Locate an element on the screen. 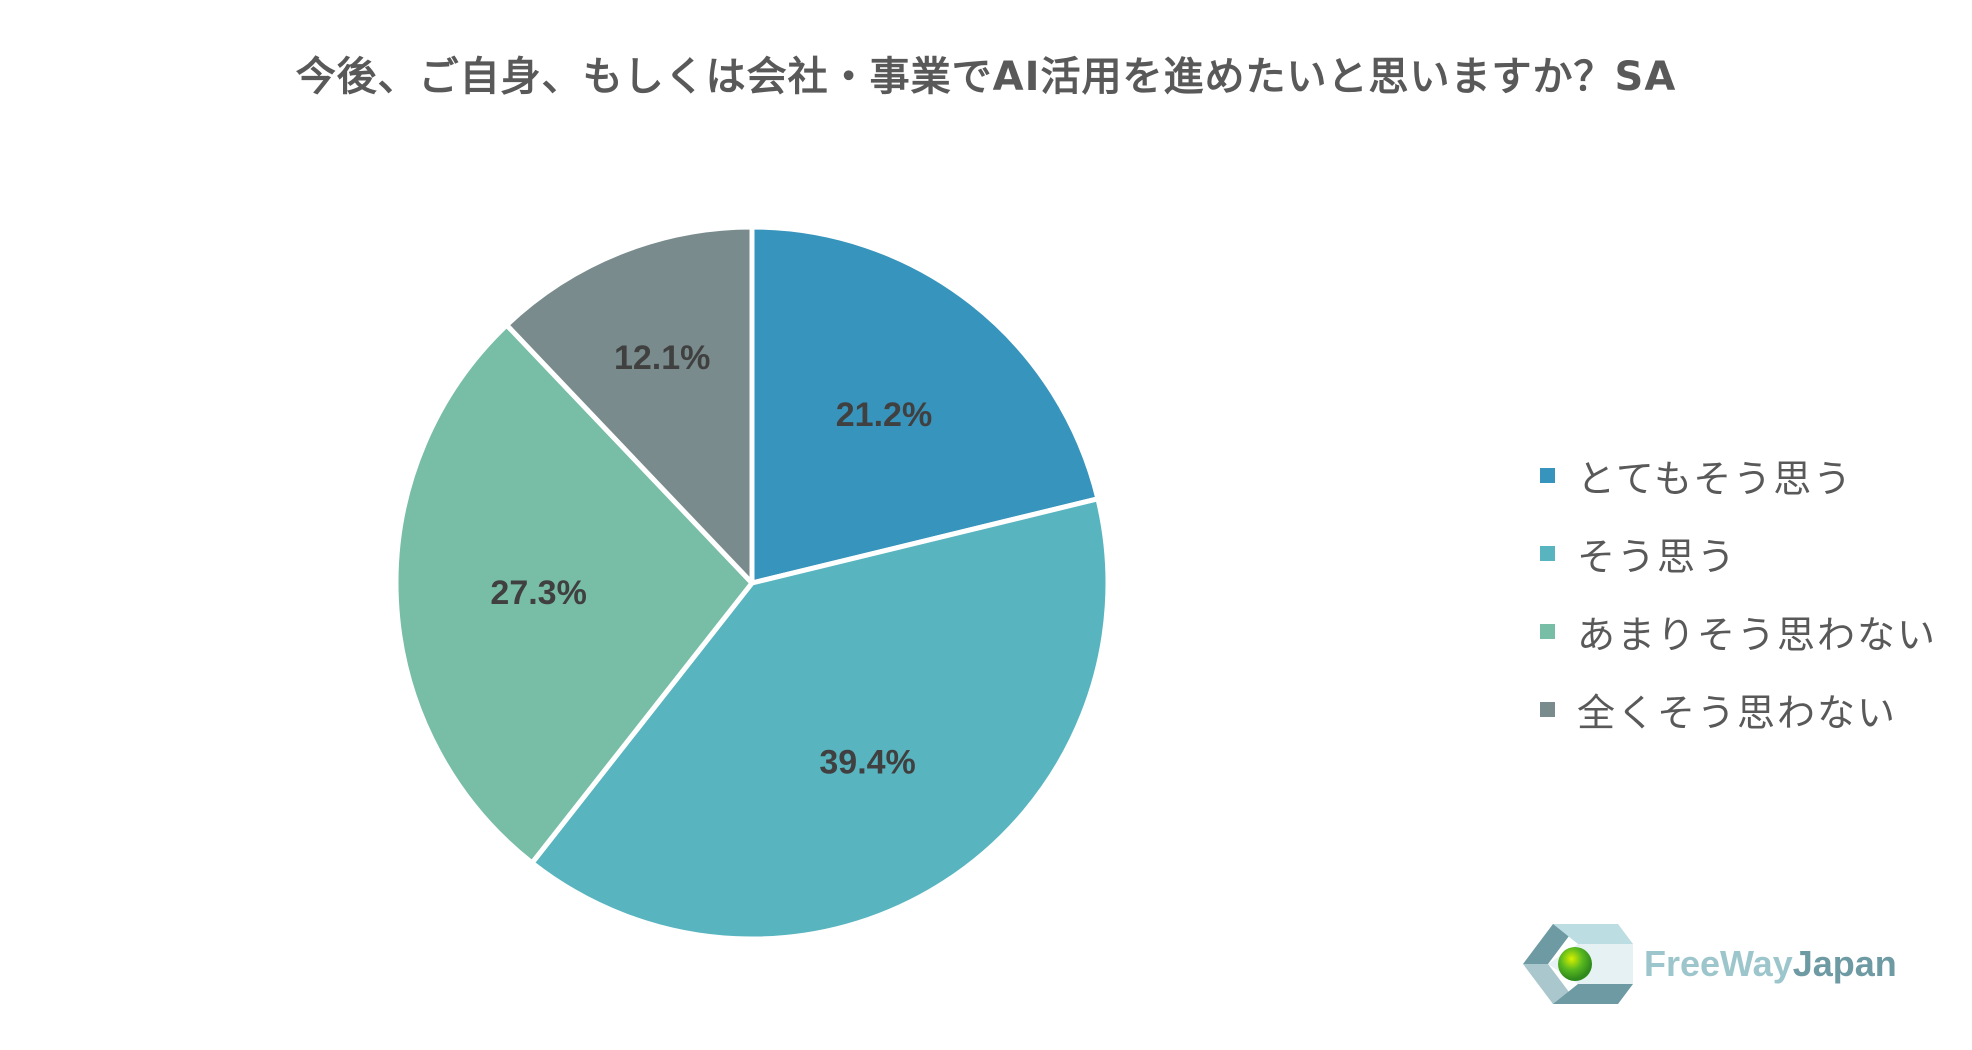  legend-item-3: 全くそう思わない is located at coordinates (1738, 709).